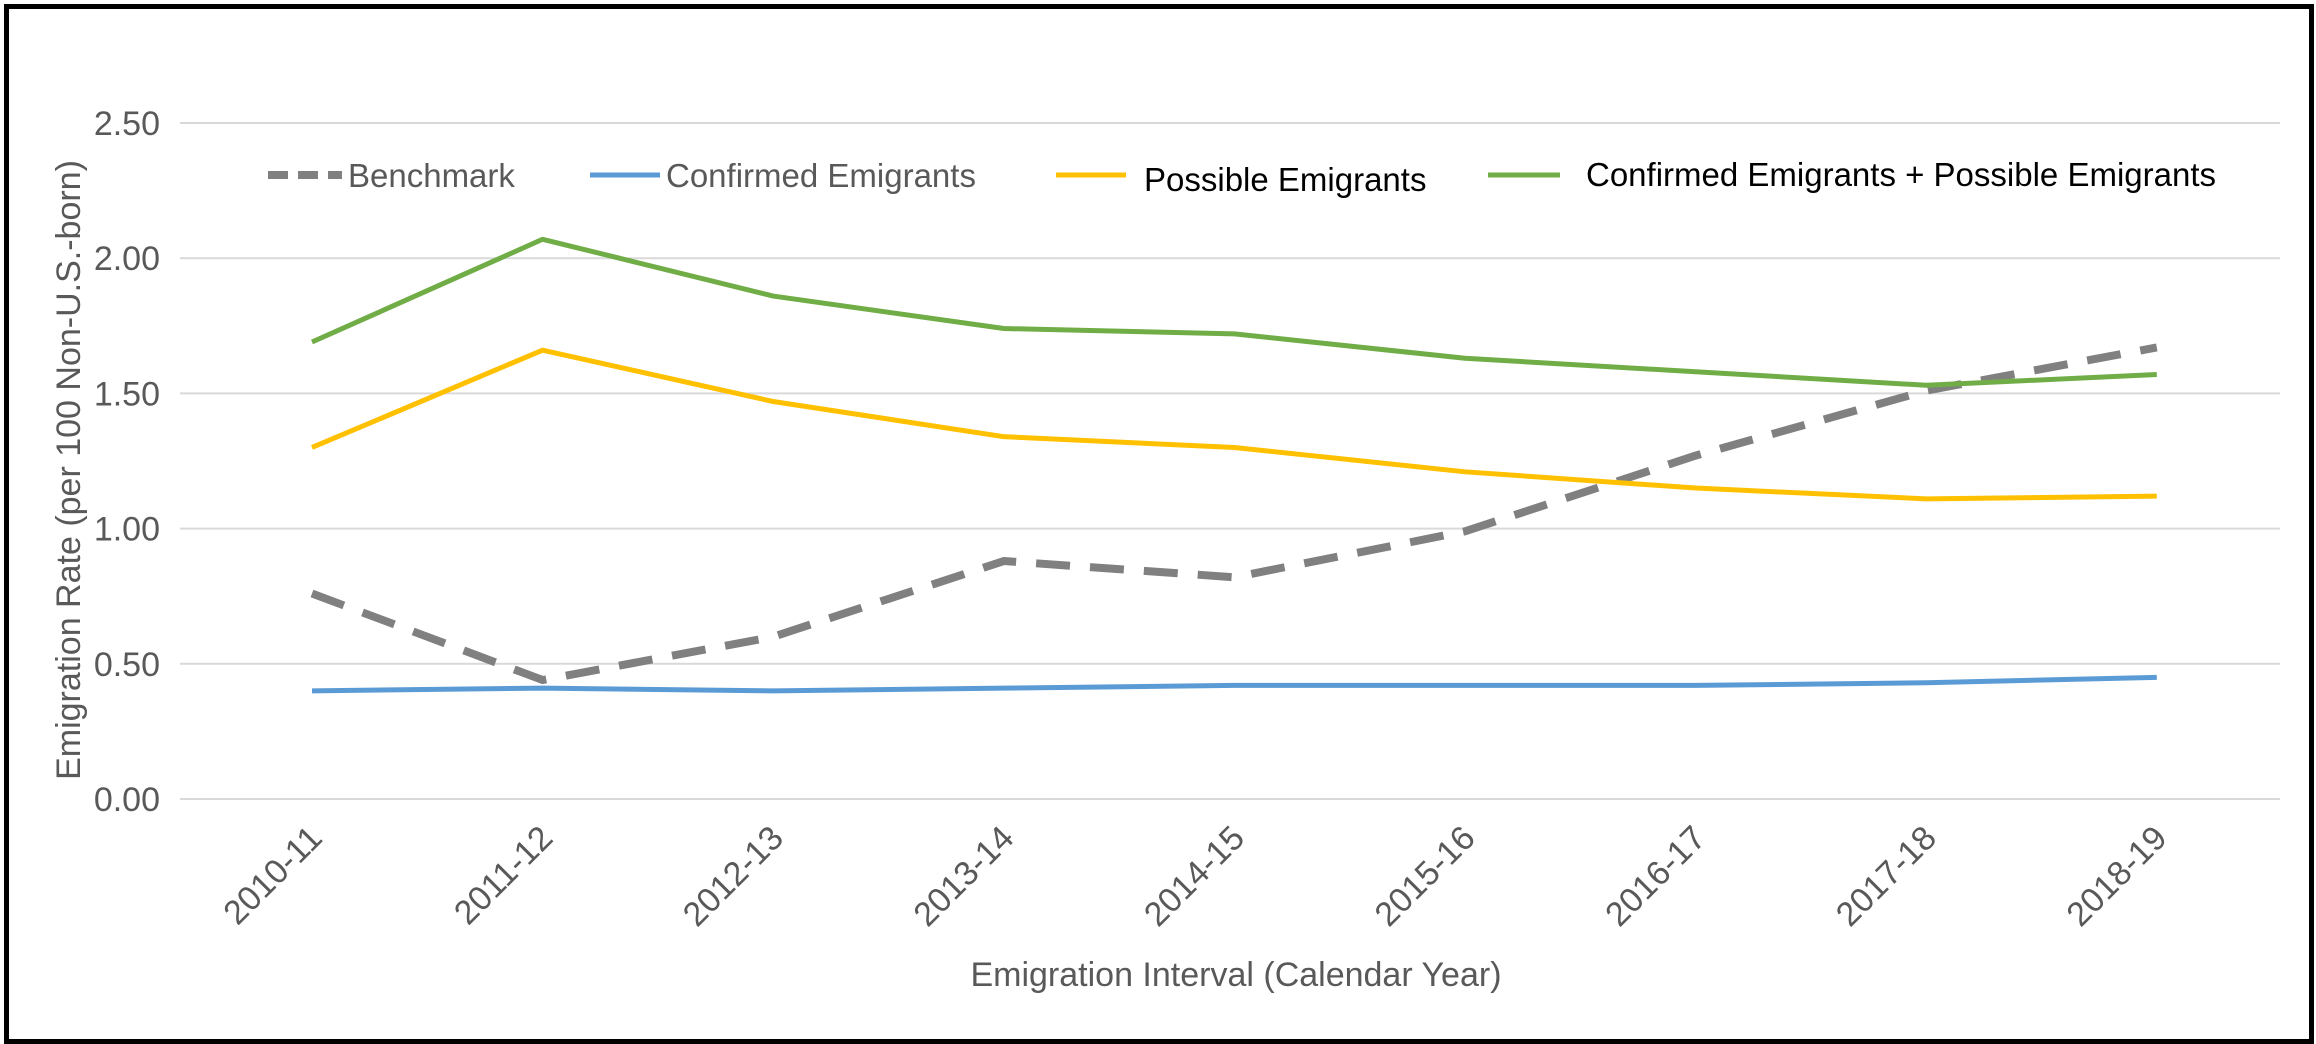 The image size is (2316, 1044). What do you see at coordinates (127, 530) in the screenshot?
I see `y-tick-label: 1.00` at bounding box center [127, 530].